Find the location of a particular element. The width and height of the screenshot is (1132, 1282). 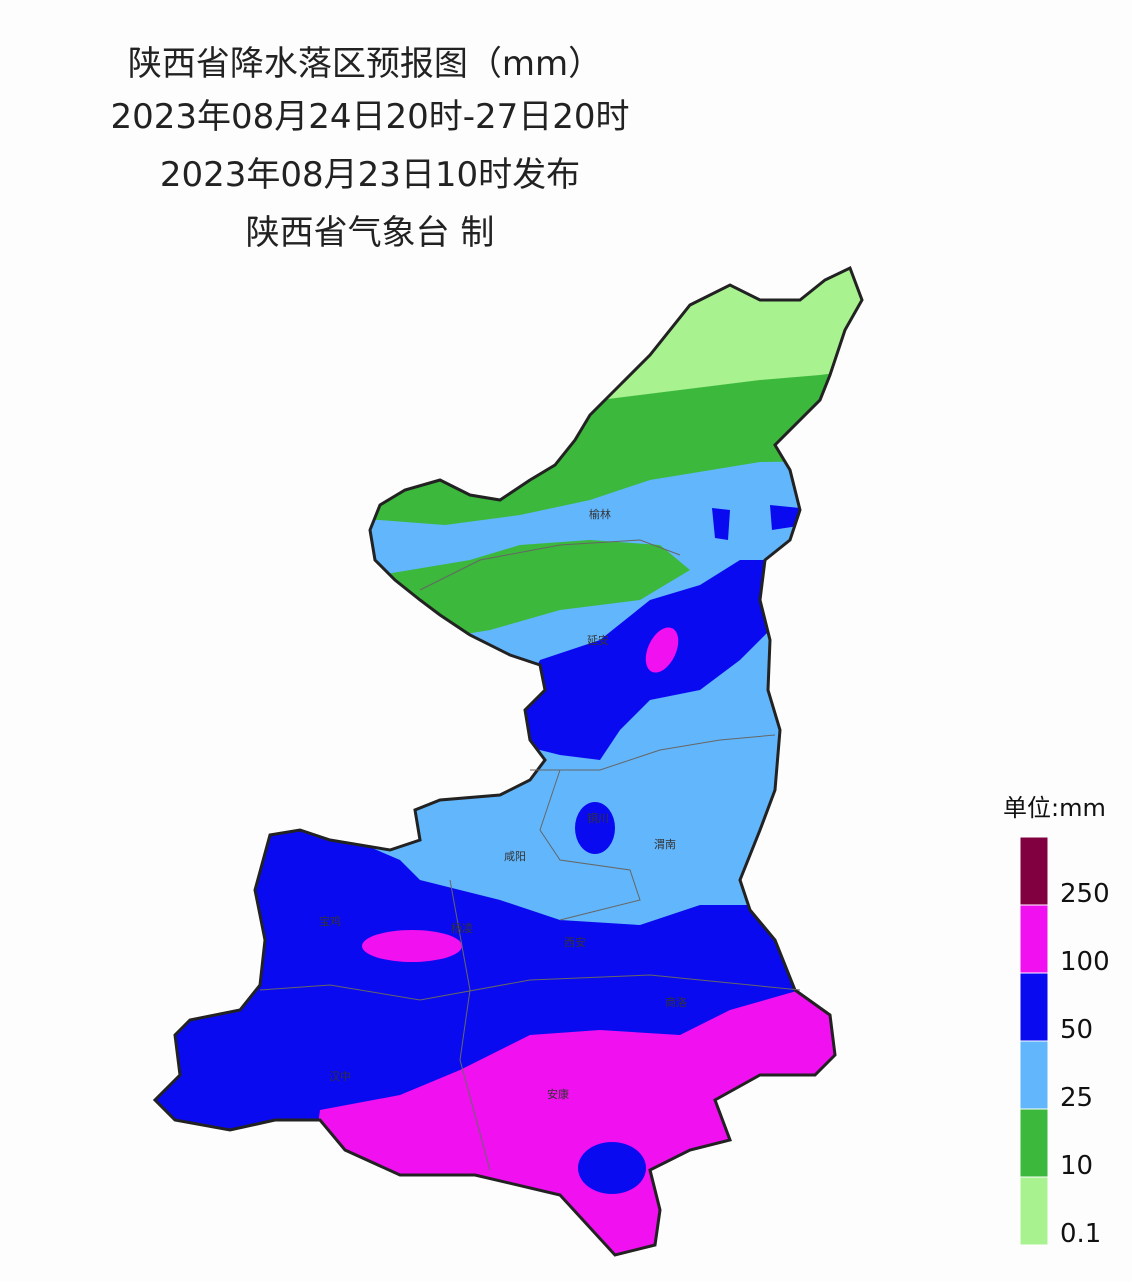

producer: 陕西省气象台 制 is located at coordinates (370, 233).